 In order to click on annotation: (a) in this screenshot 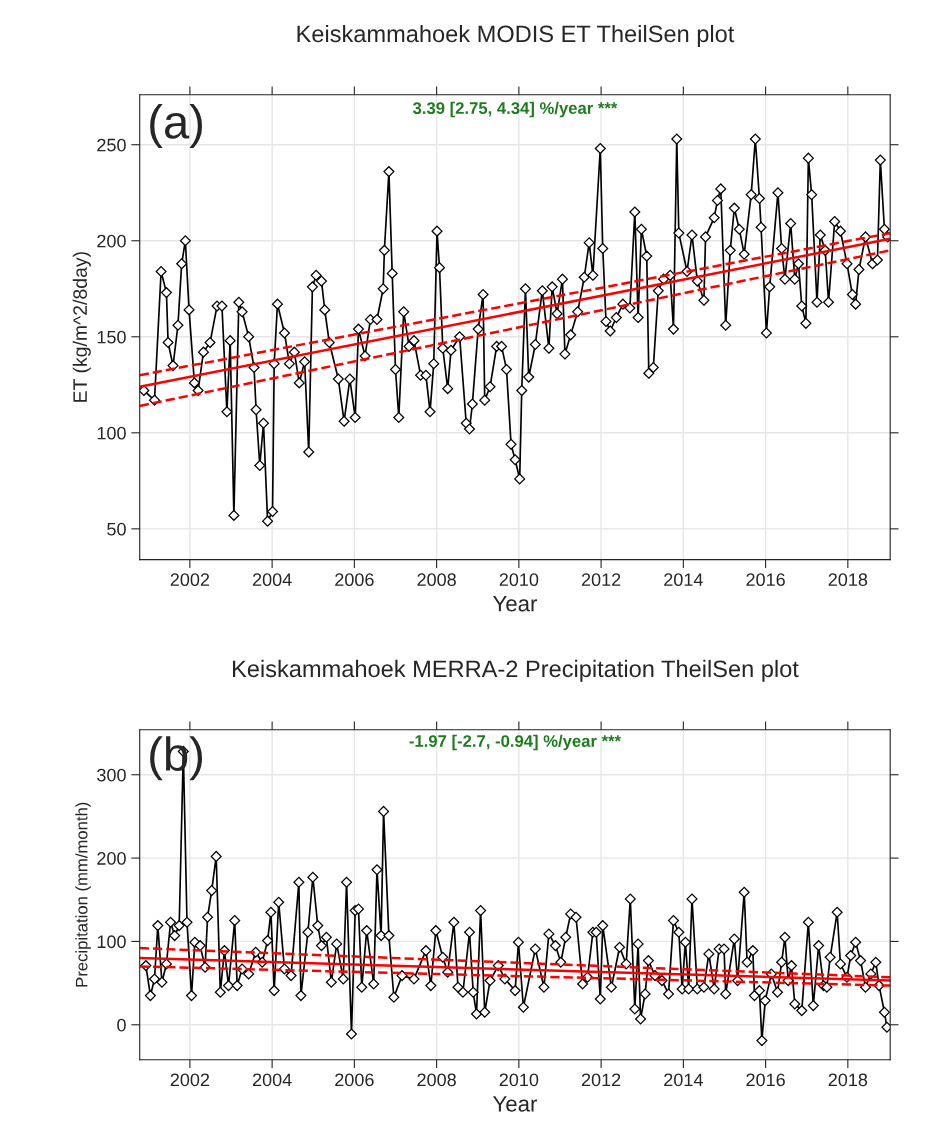, I will do `click(176, 126)`.